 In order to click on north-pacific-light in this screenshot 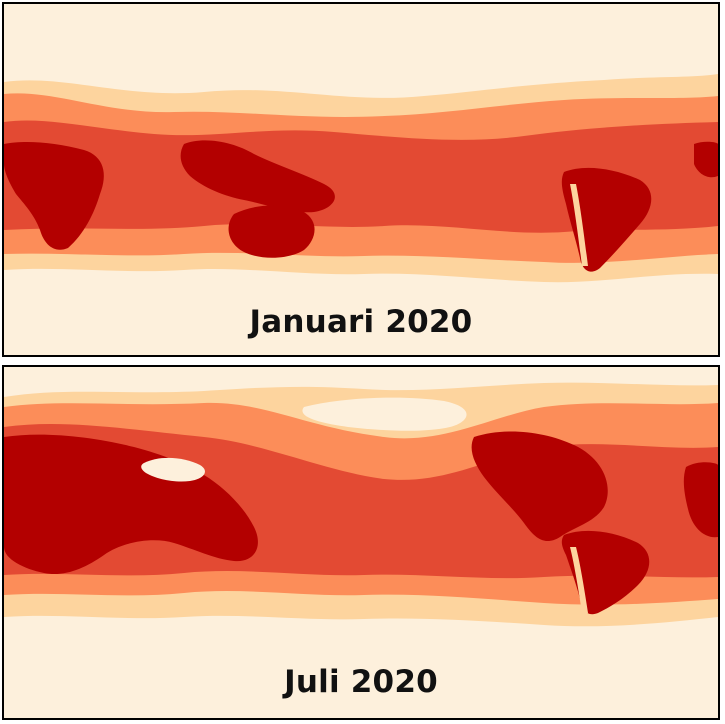, I will do `click(384, 414)`.